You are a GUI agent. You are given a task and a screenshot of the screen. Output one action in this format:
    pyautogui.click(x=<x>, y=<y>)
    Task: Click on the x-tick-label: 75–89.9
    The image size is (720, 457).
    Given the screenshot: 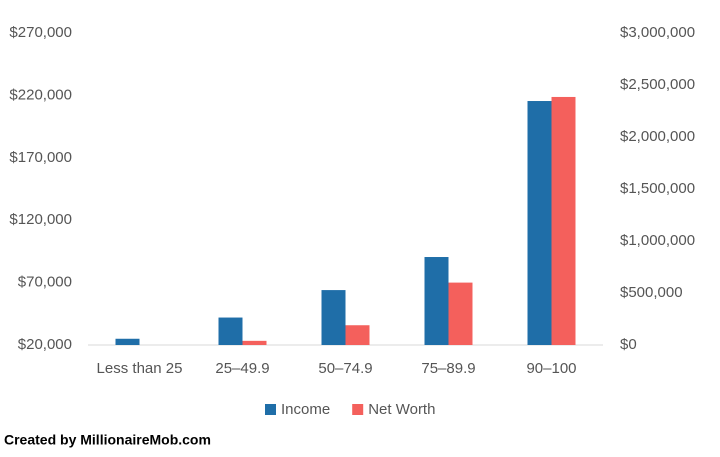 What is the action you would take?
    pyautogui.click(x=448, y=368)
    